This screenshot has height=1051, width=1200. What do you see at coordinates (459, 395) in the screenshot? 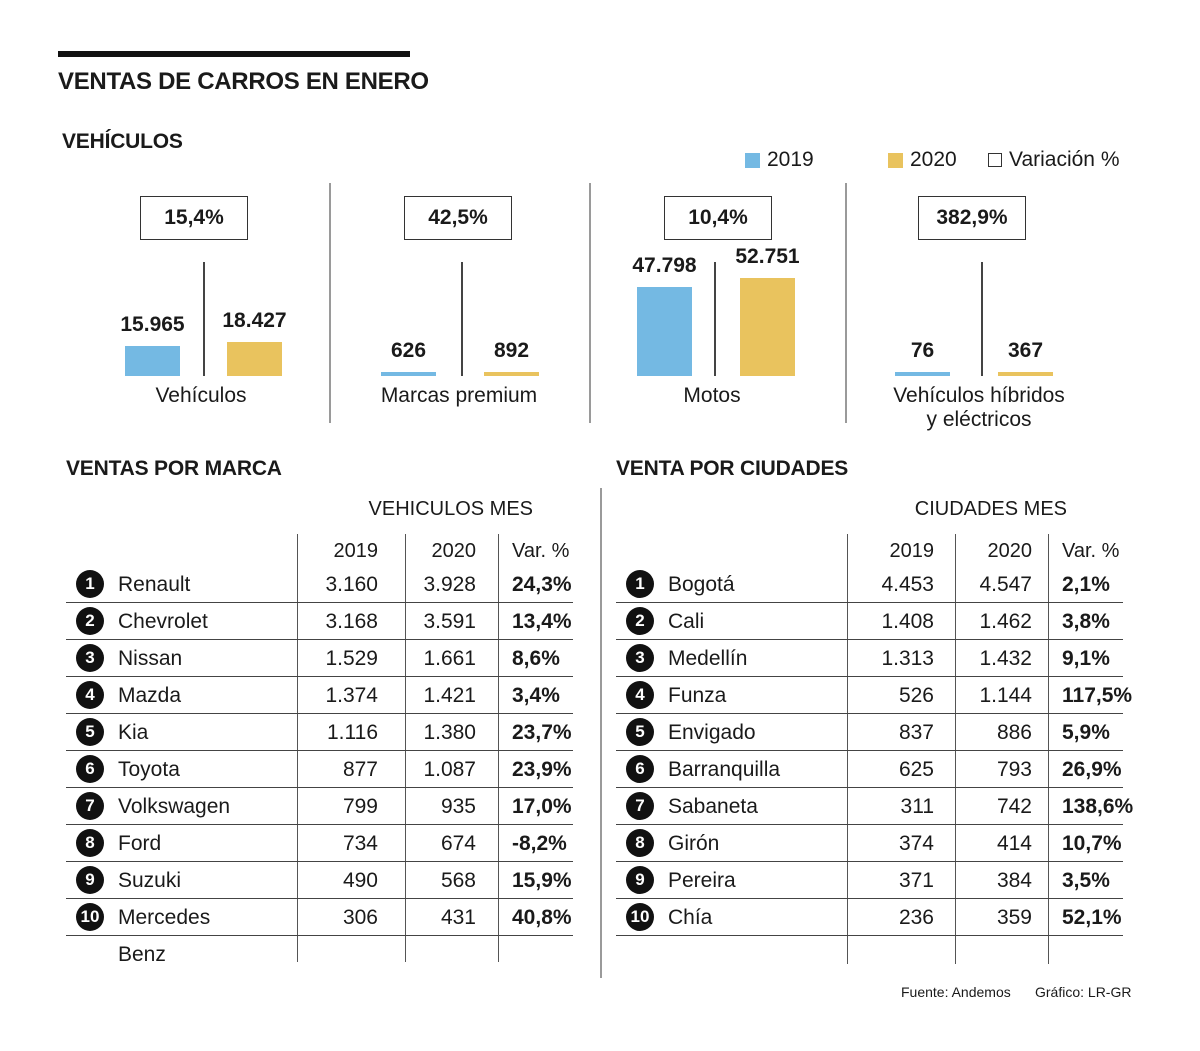
I see `category-label-line1: Marcas premium` at bounding box center [459, 395].